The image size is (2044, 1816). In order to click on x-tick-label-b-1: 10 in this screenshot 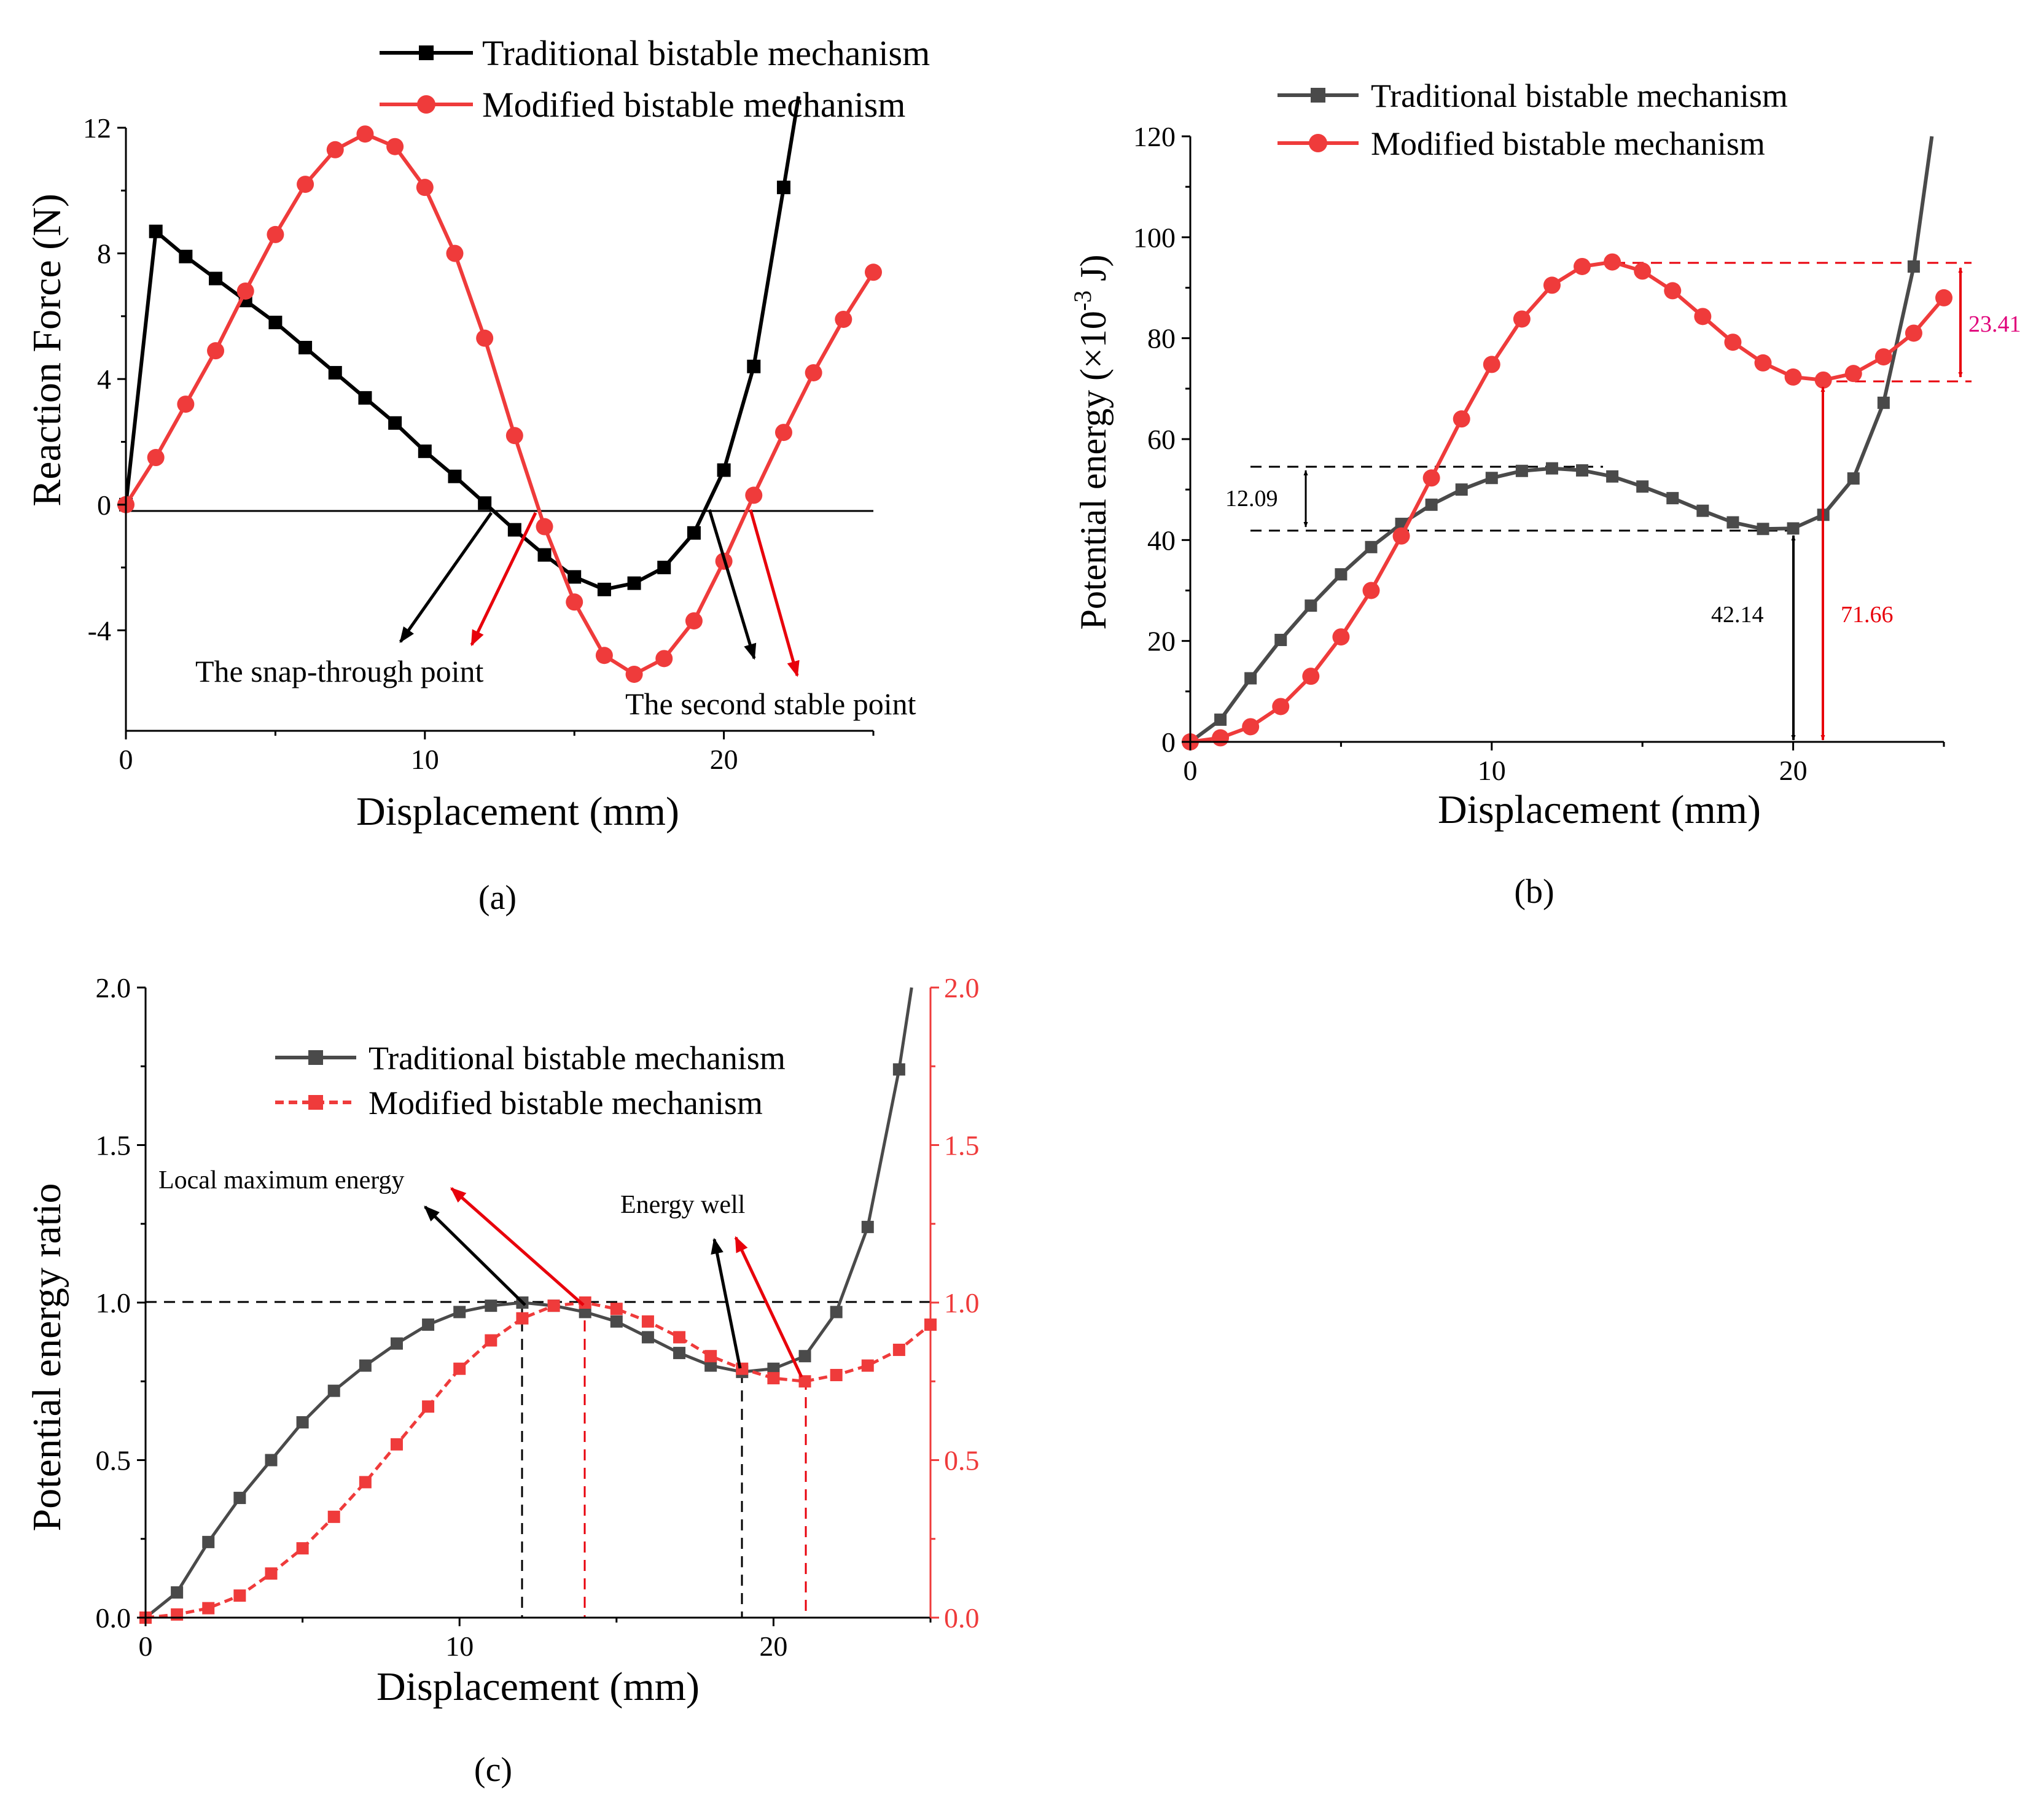, I will do `click(1492, 770)`.